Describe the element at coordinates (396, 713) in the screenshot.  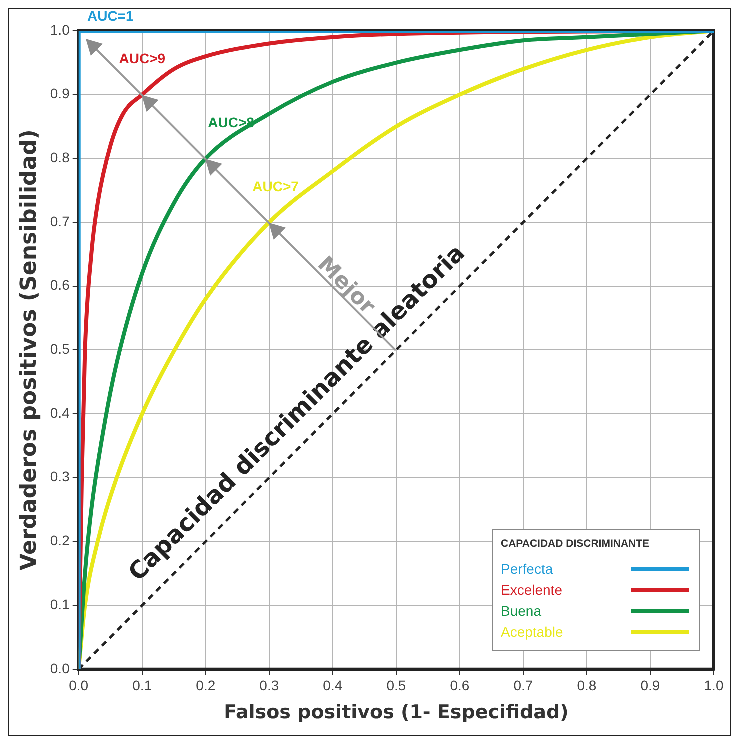
I see `x-axis-title: Falsos positivos (1- Especifidad)` at that location.